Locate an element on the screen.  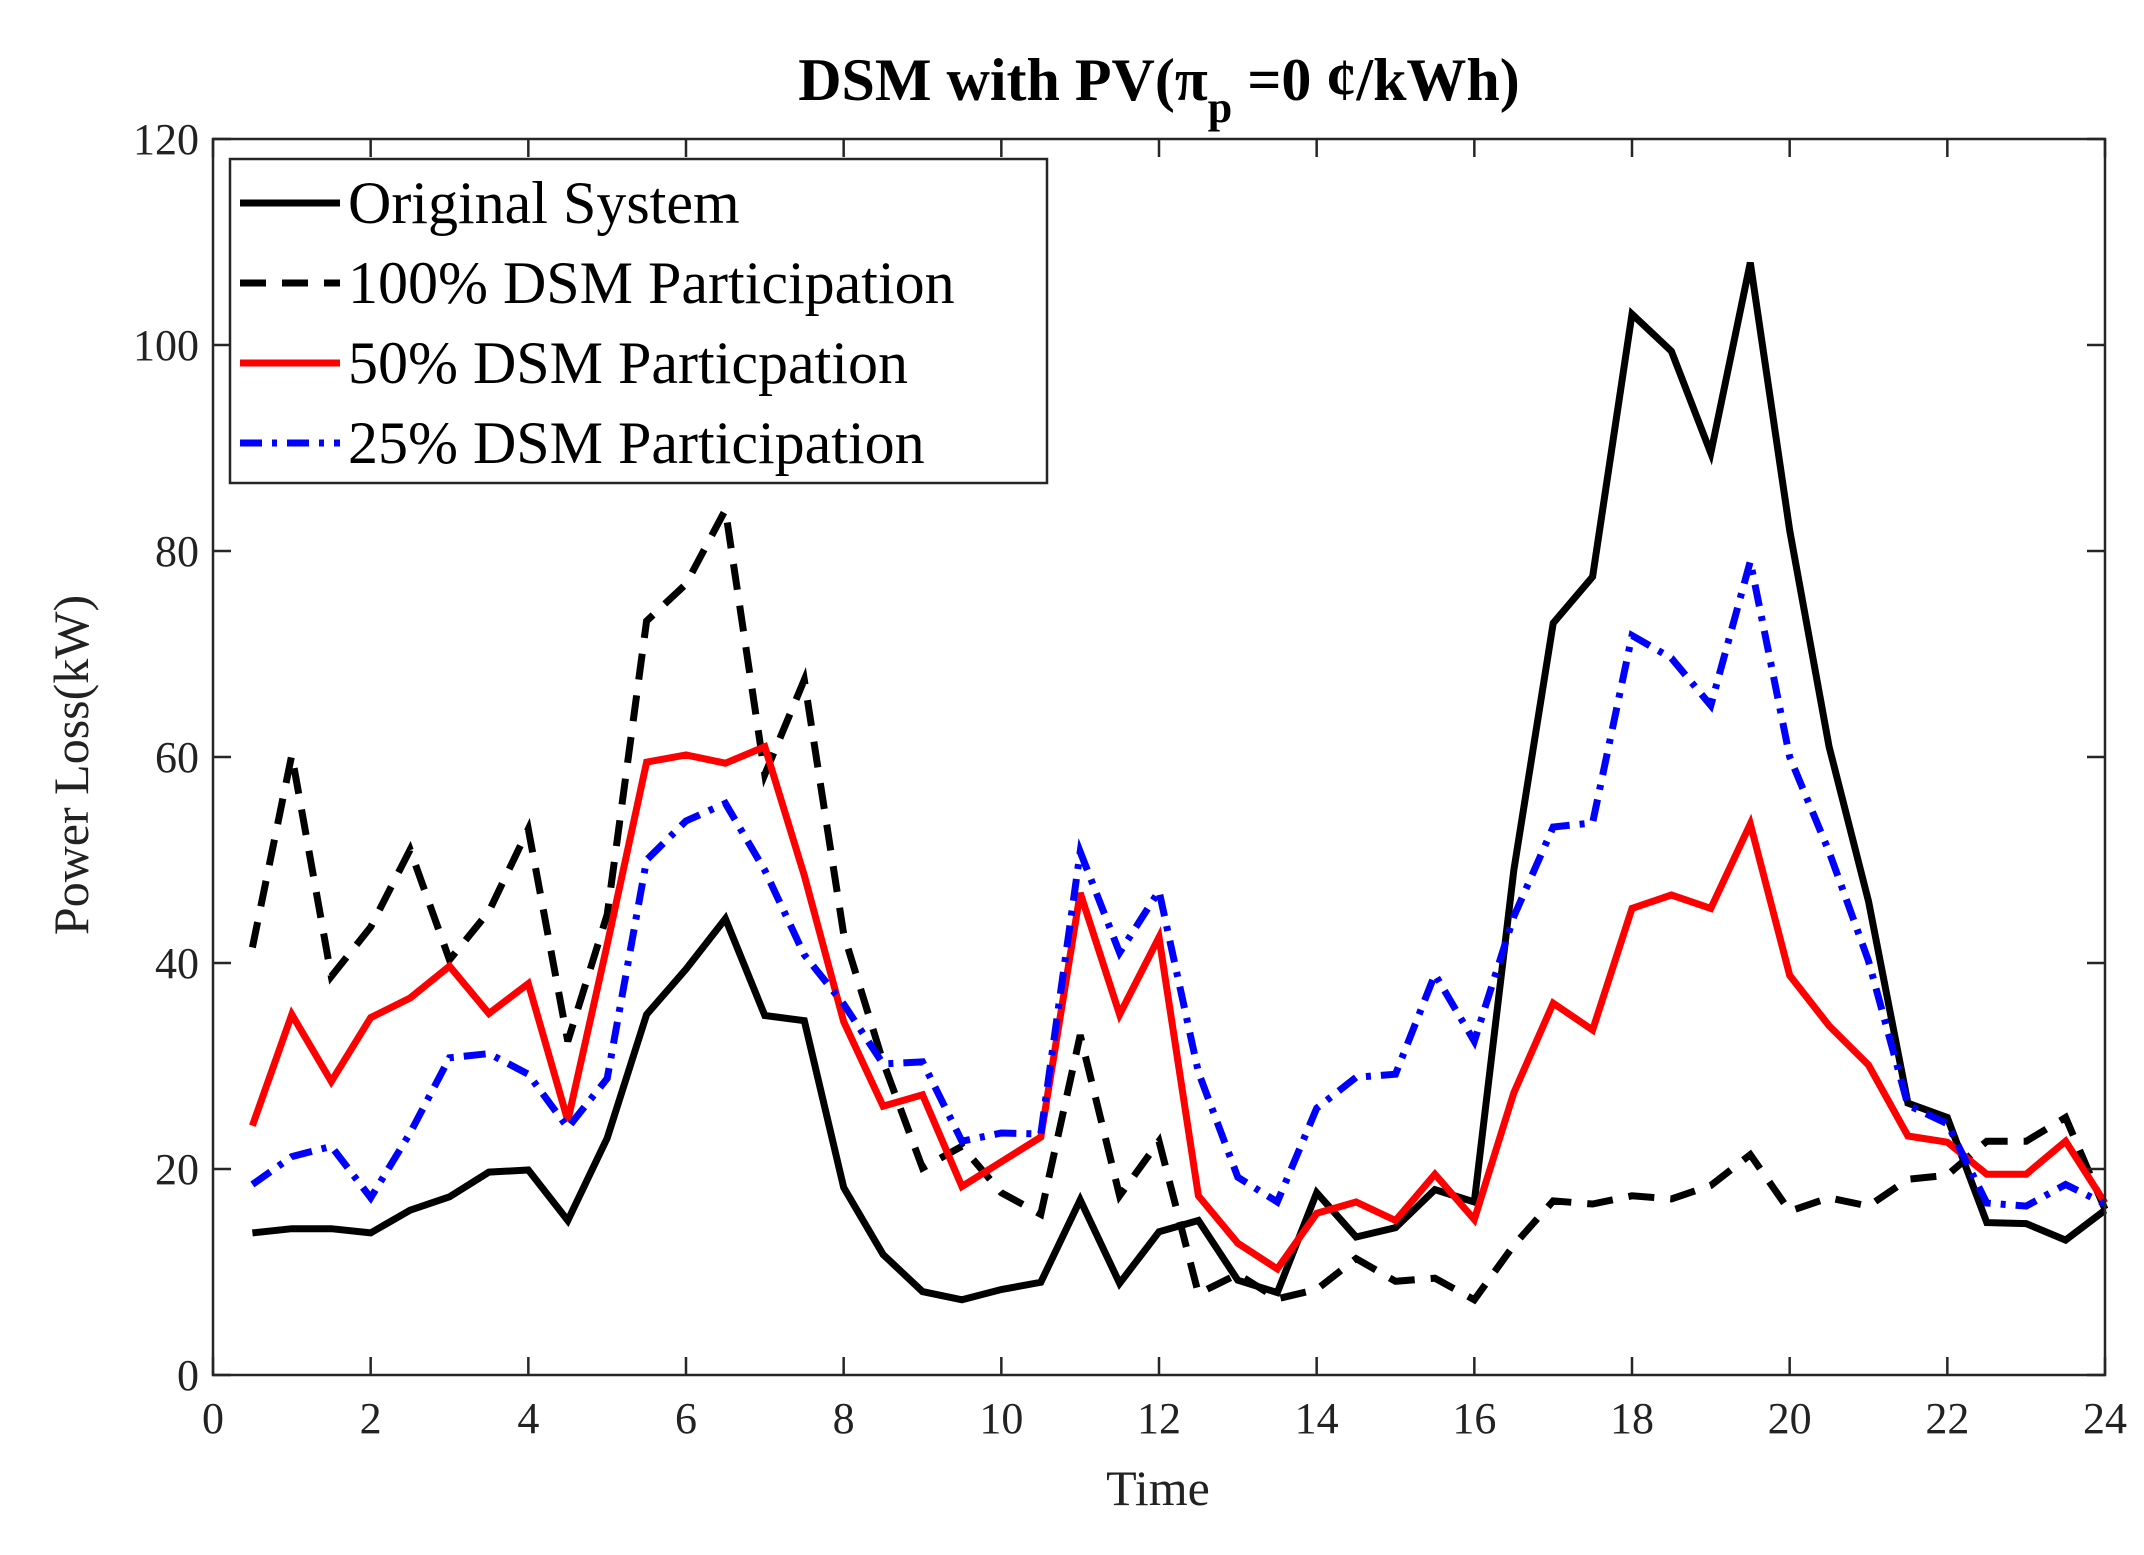
legend-label-3: 25% DSM Participation is located at coordinates (636, 443).